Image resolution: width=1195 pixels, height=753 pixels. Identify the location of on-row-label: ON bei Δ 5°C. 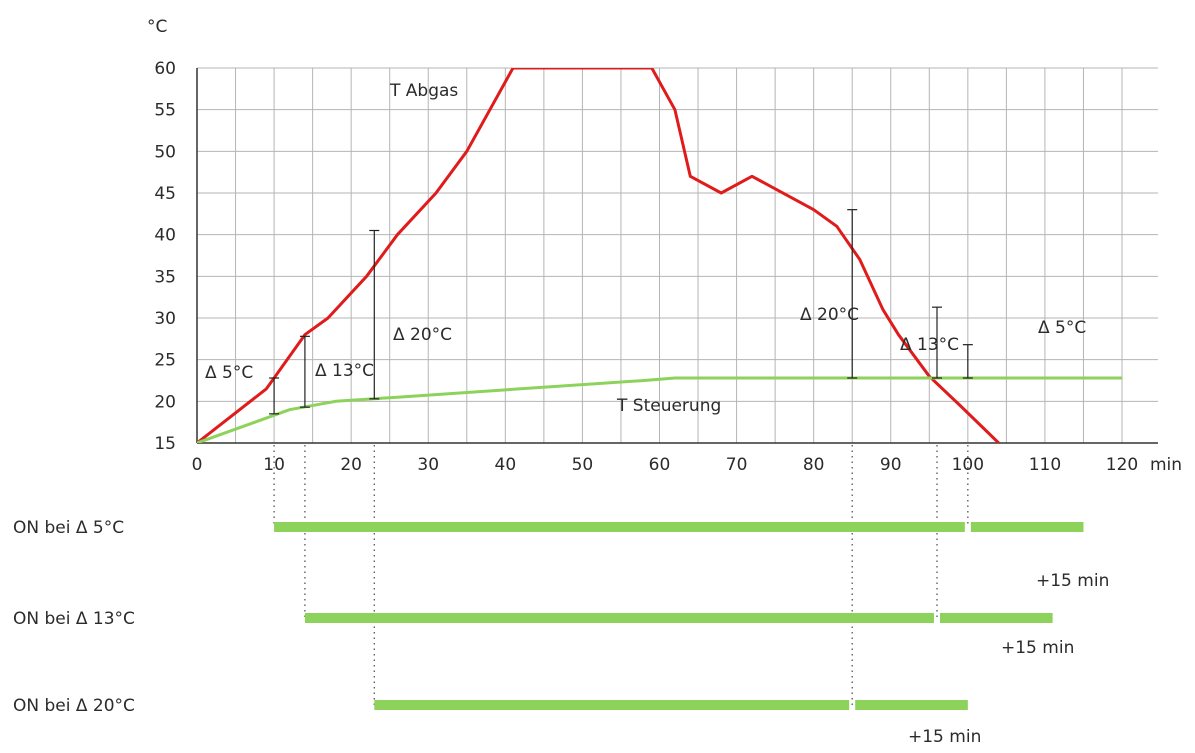
(68, 528).